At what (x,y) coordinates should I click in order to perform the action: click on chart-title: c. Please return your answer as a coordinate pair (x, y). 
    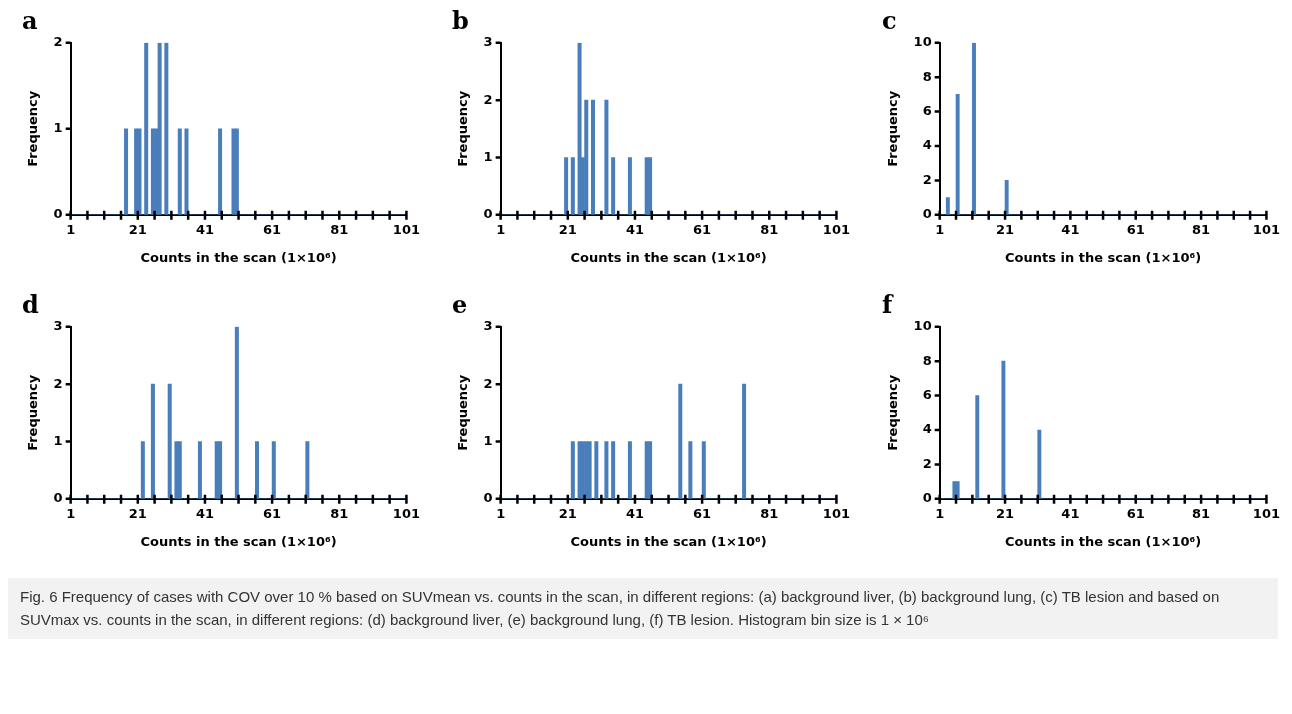
    Looking at the image, I should click on (889, 20).